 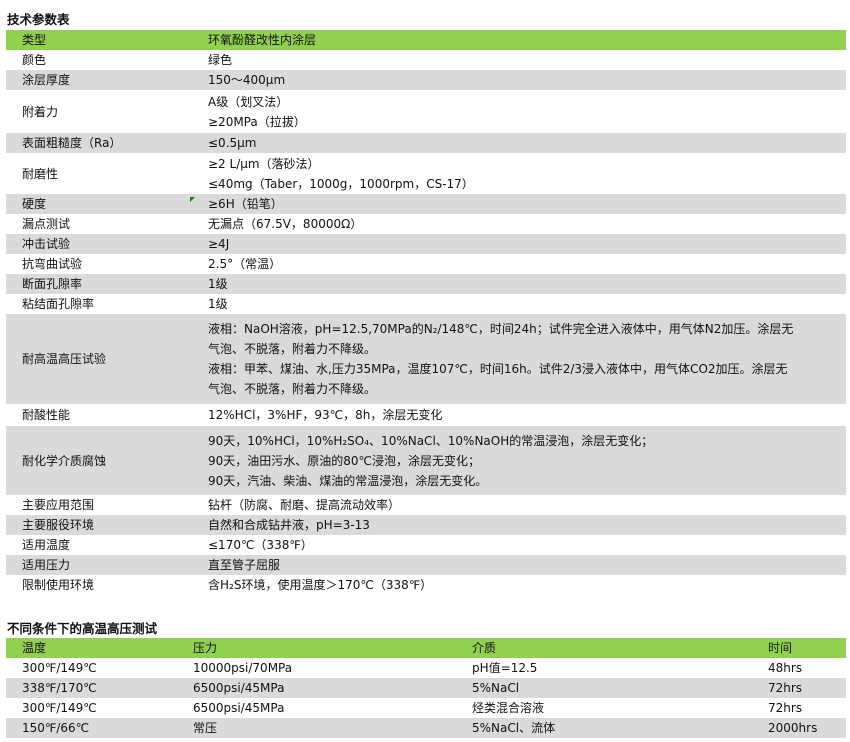 What do you see at coordinates (244, 565) in the screenshot?
I see `spec-value-line: 直至管子屈服` at bounding box center [244, 565].